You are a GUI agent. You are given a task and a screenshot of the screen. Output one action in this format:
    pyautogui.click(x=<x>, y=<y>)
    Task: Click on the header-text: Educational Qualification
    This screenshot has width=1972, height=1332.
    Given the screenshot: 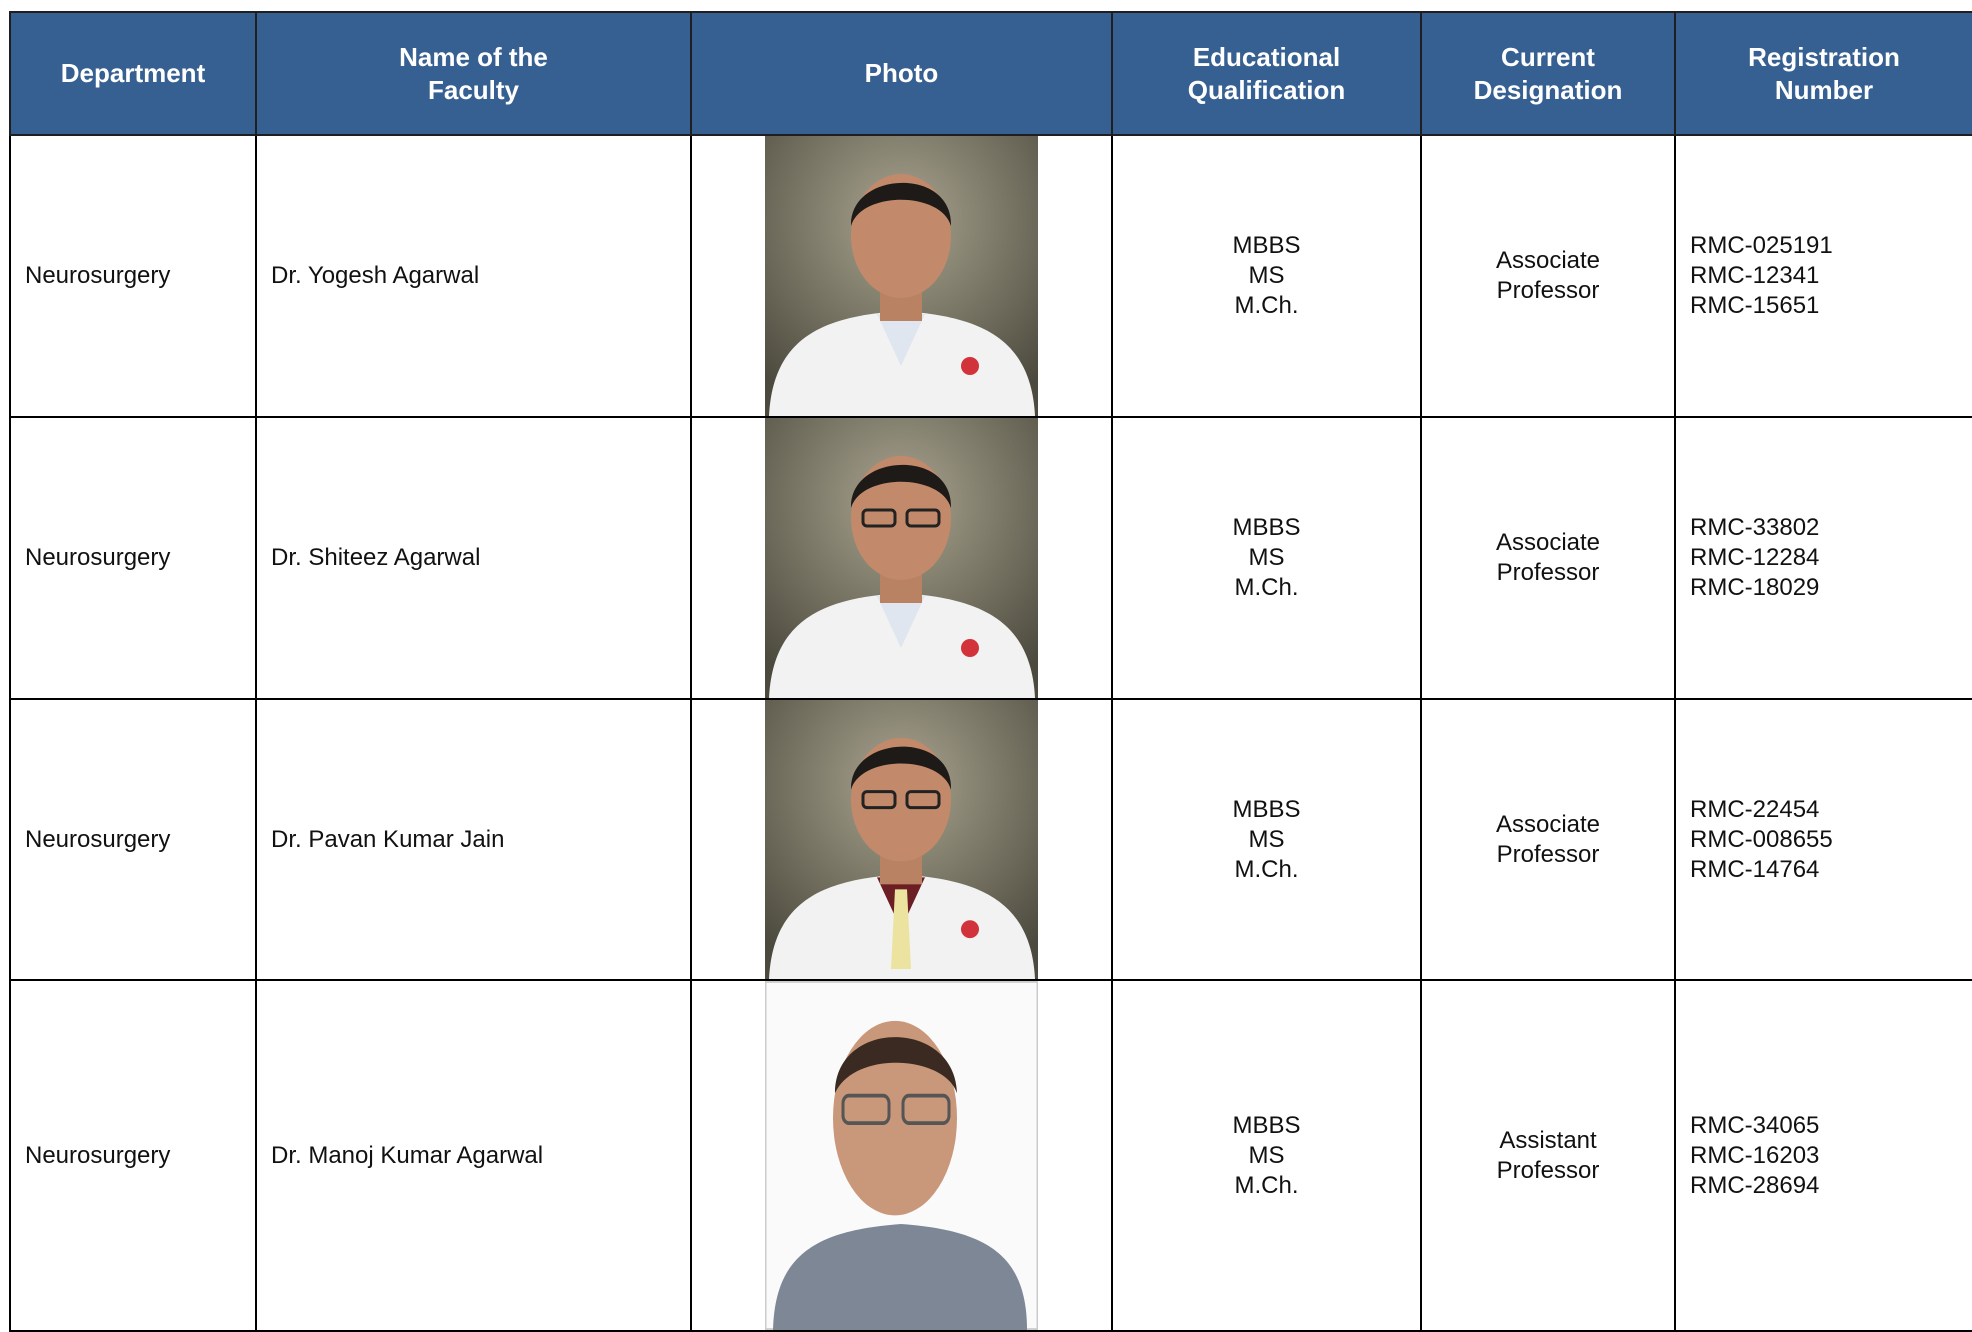 What is the action you would take?
    pyautogui.click(x=1266, y=73)
    